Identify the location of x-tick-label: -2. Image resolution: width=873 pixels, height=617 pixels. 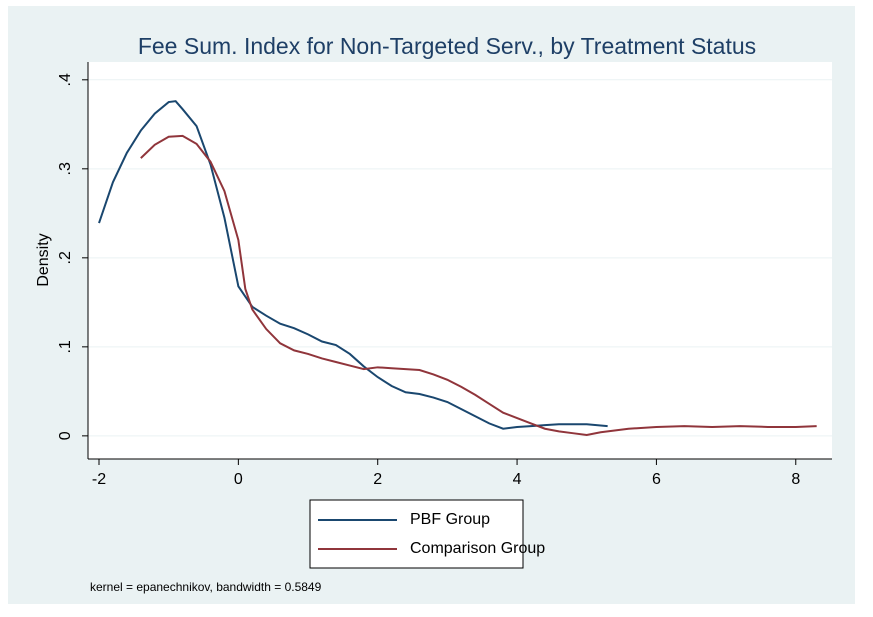
(99, 479).